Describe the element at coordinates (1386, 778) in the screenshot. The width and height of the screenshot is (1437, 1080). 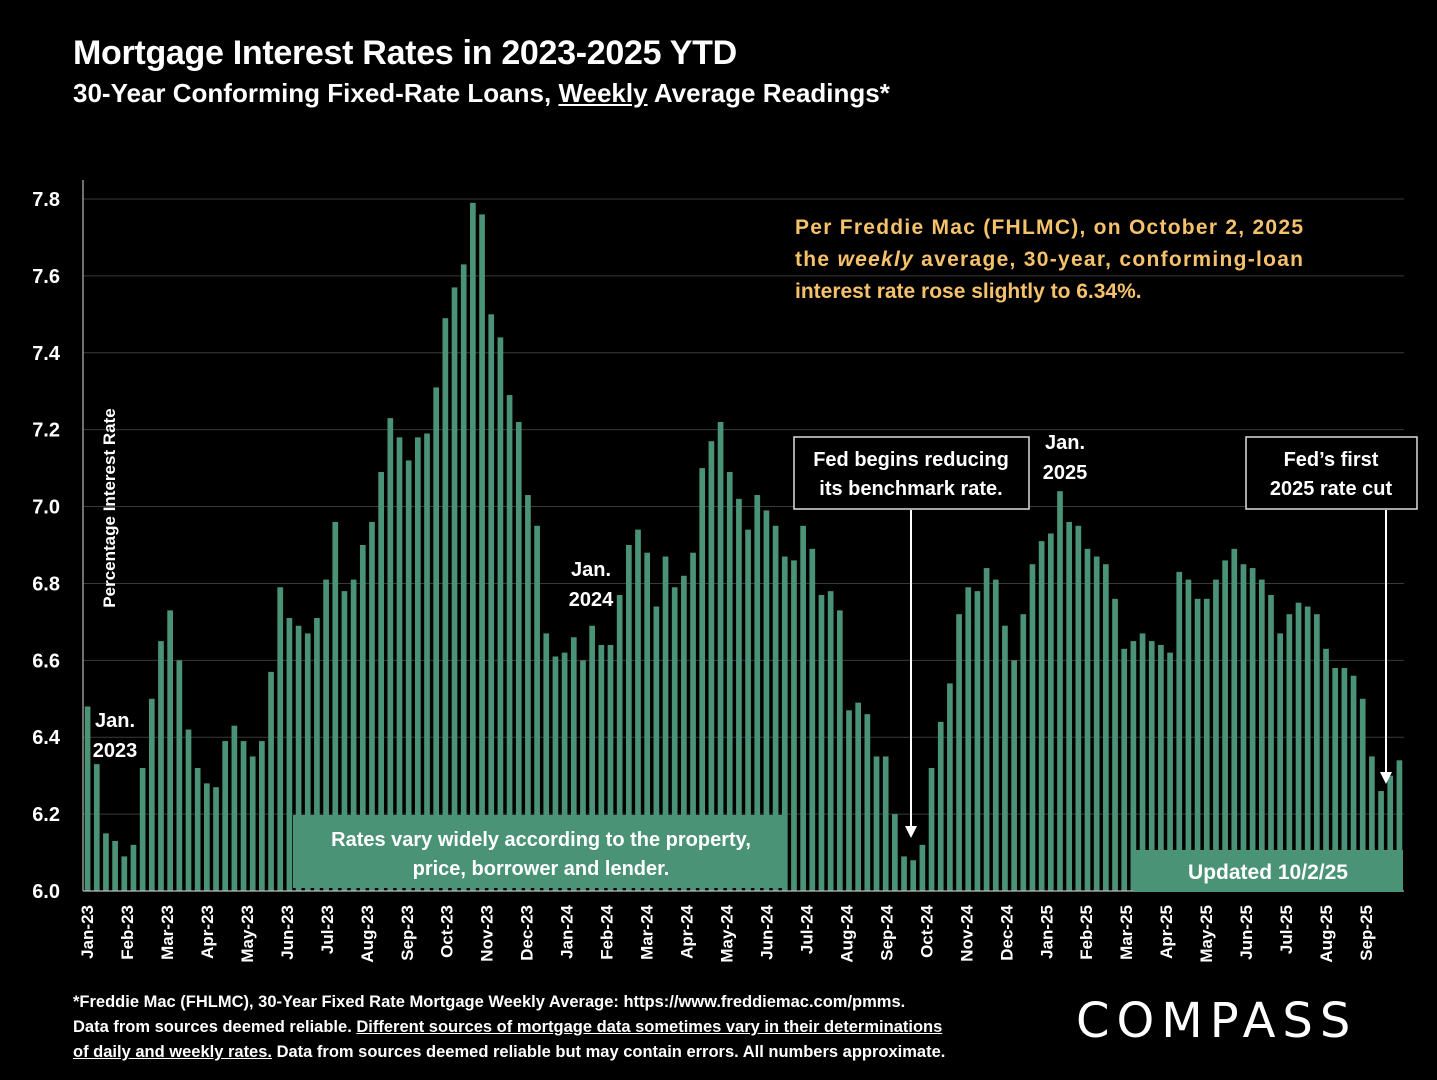
I see `fed-cut-arrowhead` at that location.